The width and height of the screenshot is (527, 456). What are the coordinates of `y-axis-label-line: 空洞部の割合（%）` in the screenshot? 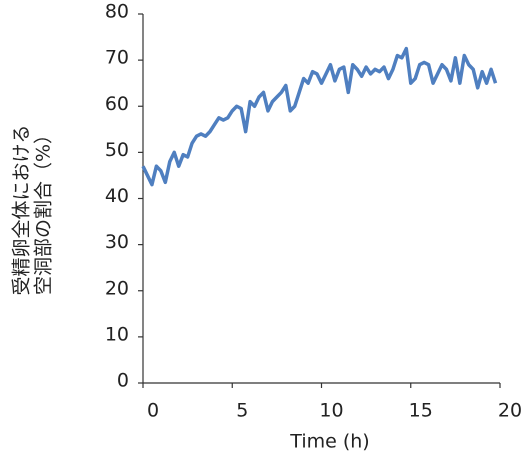 It's located at (44, 210).